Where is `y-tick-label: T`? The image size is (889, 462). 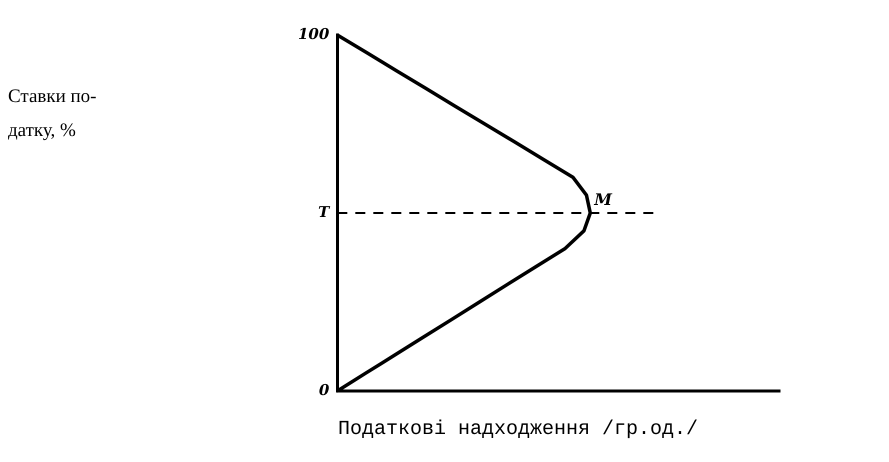 y-tick-label: T is located at coordinates (325, 211).